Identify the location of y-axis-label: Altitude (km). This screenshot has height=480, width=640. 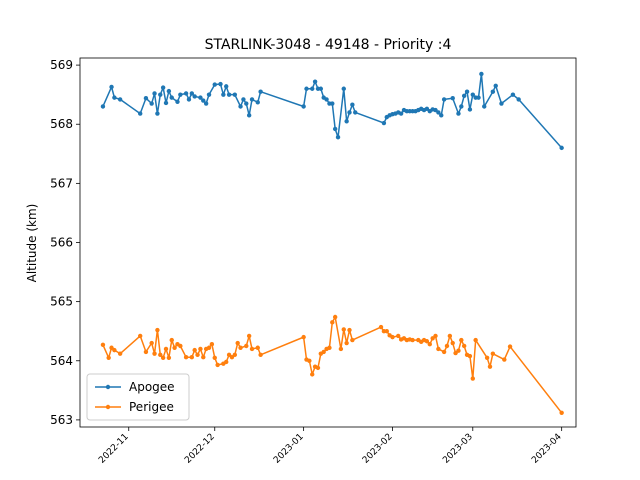
(32, 243).